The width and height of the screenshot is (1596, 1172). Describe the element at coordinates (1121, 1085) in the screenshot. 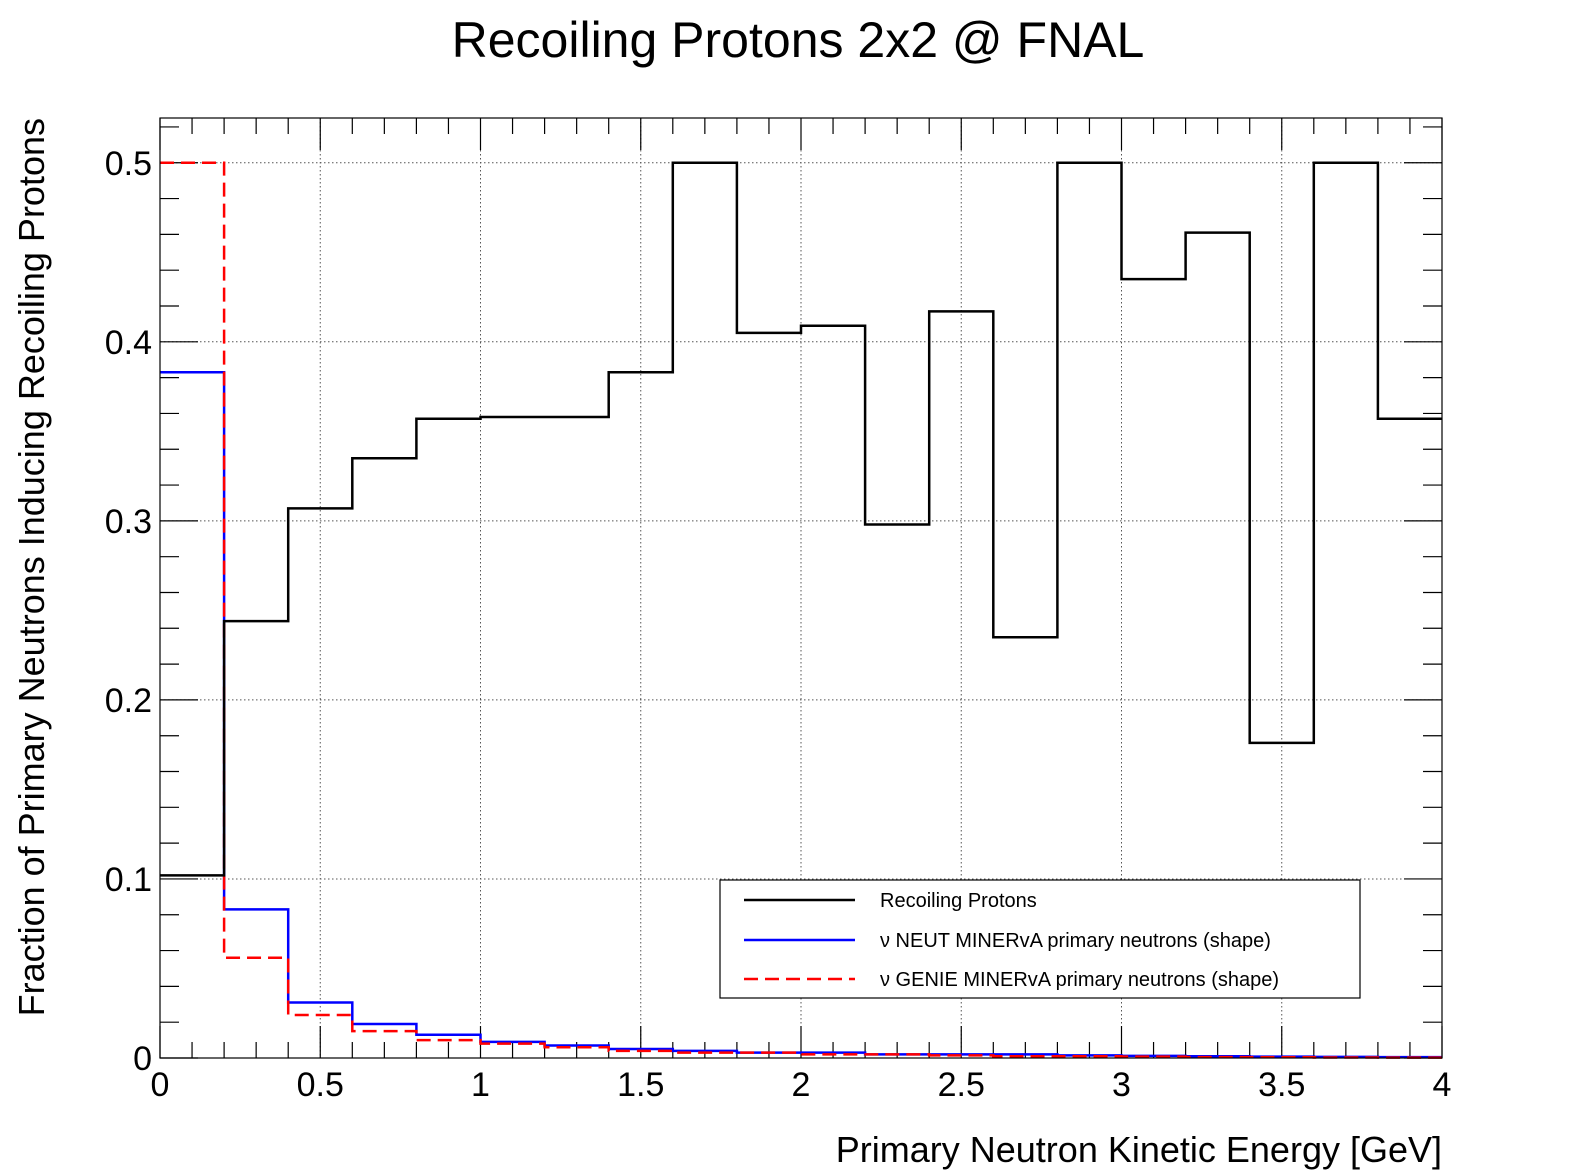

I see `x-tick-label: 3` at that location.